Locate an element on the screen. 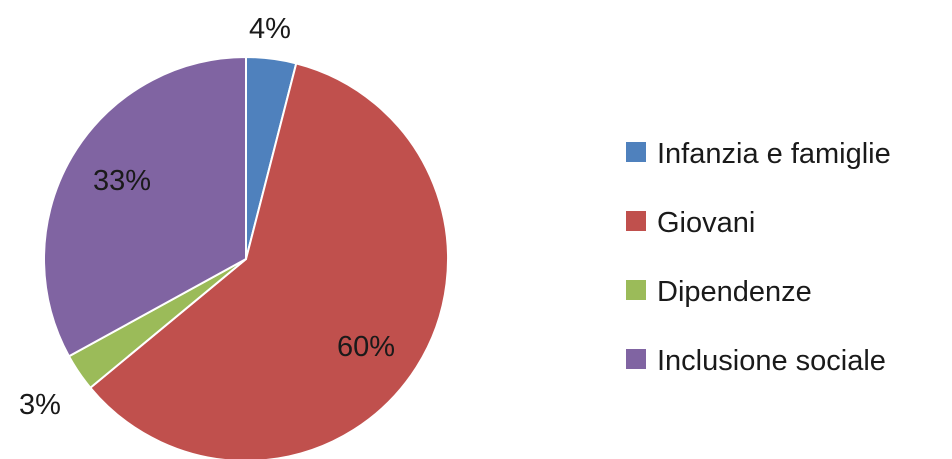 Image resolution: width=952 pixels, height=459 pixels. legend-label-giovani: Giovani is located at coordinates (706, 223).